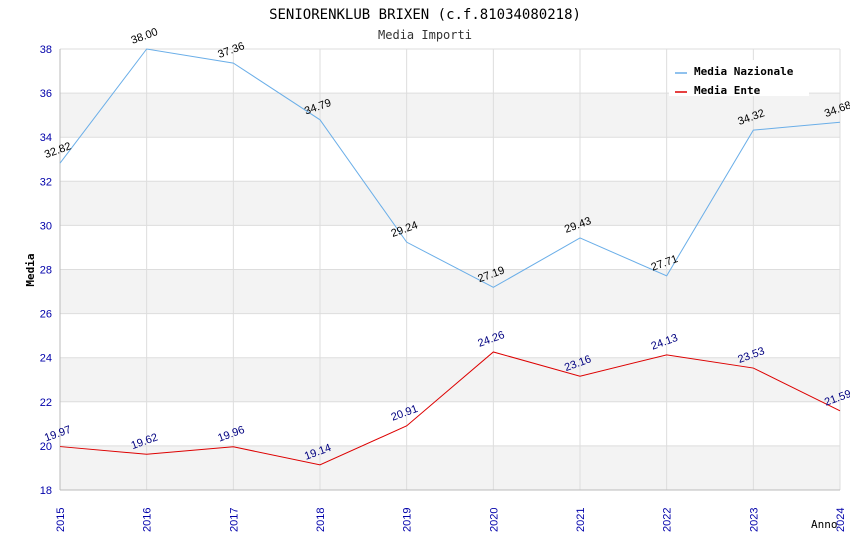  I want to click on data-label: 20.91, so click(405, 413).